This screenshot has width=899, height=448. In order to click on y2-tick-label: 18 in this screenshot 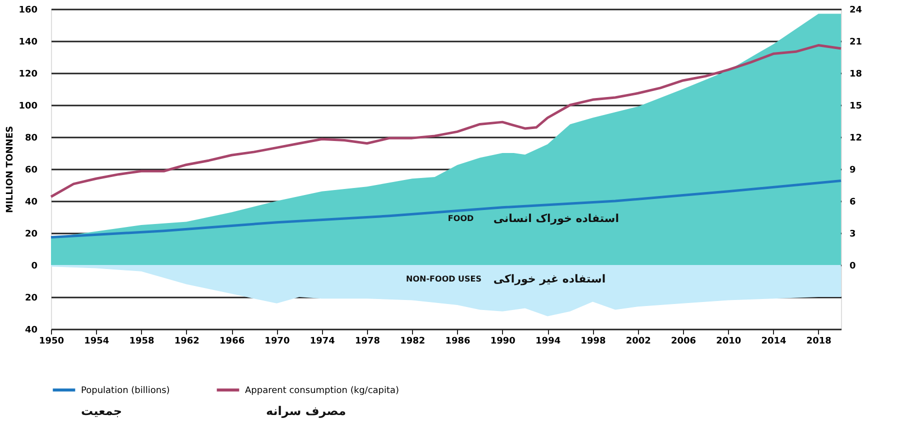, I will do `click(856, 75)`.